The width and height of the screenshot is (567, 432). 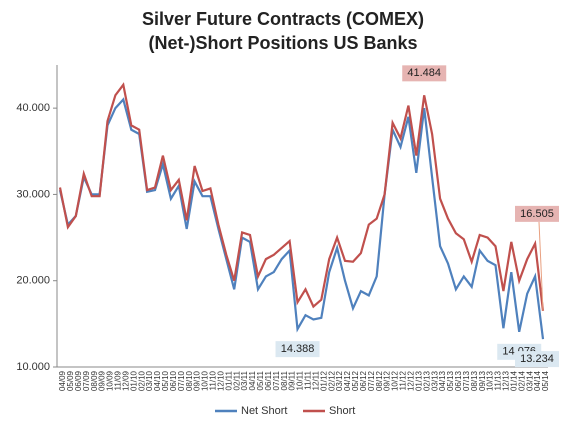 I want to click on x-tick-label: 03/12, so click(x=339, y=380).